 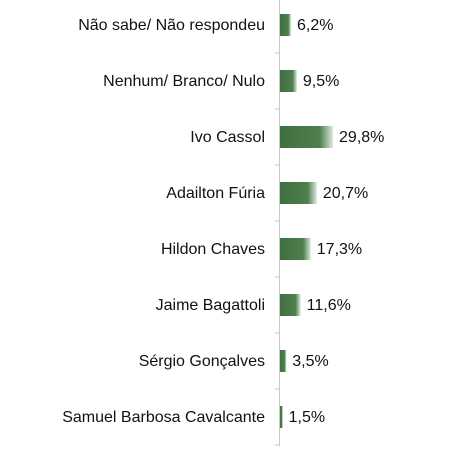 I want to click on value-label: 6,2%, so click(x=315, y=25).